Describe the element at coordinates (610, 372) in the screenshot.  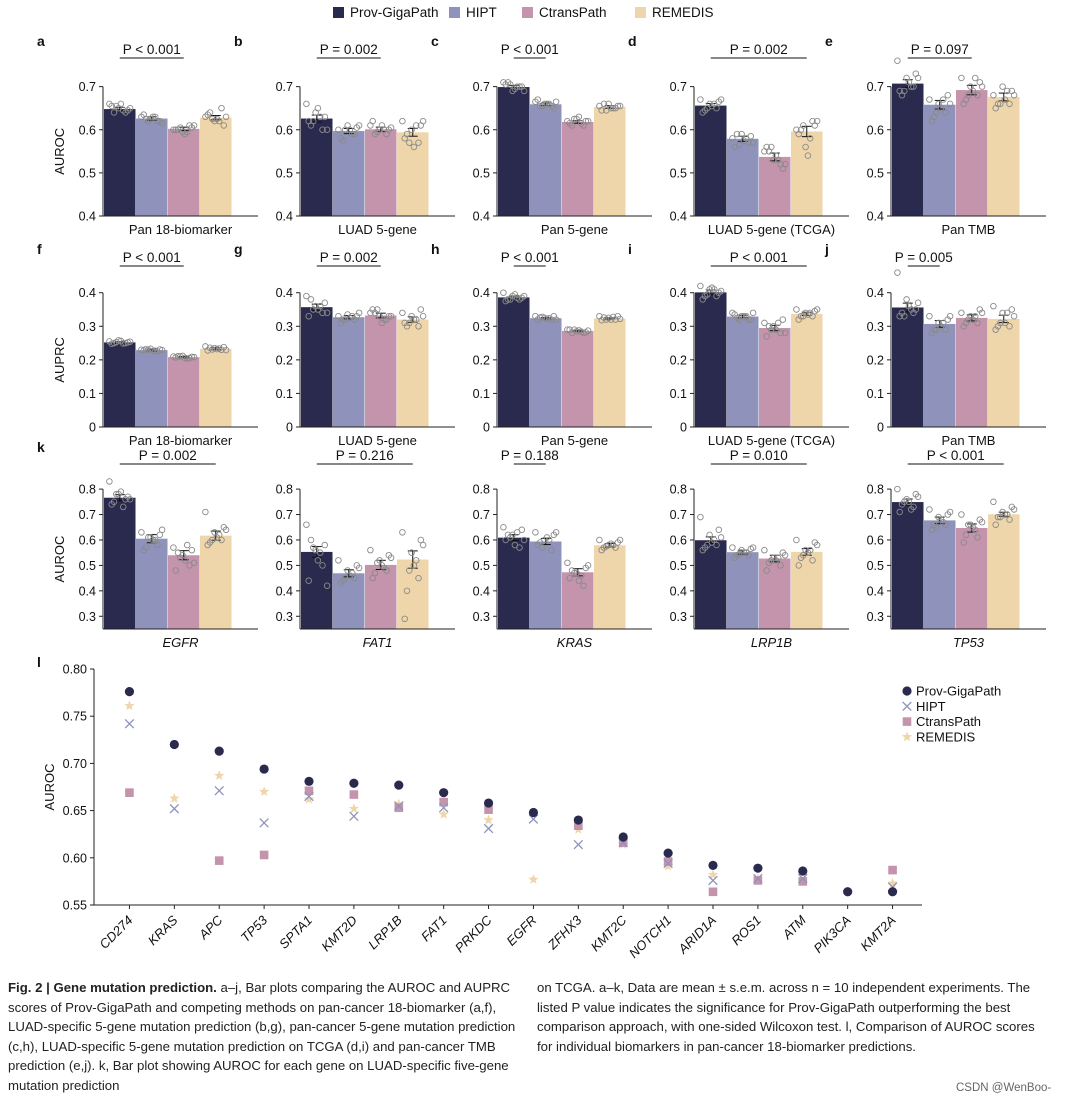
I see `panel-h-bar-remedis` at that location.